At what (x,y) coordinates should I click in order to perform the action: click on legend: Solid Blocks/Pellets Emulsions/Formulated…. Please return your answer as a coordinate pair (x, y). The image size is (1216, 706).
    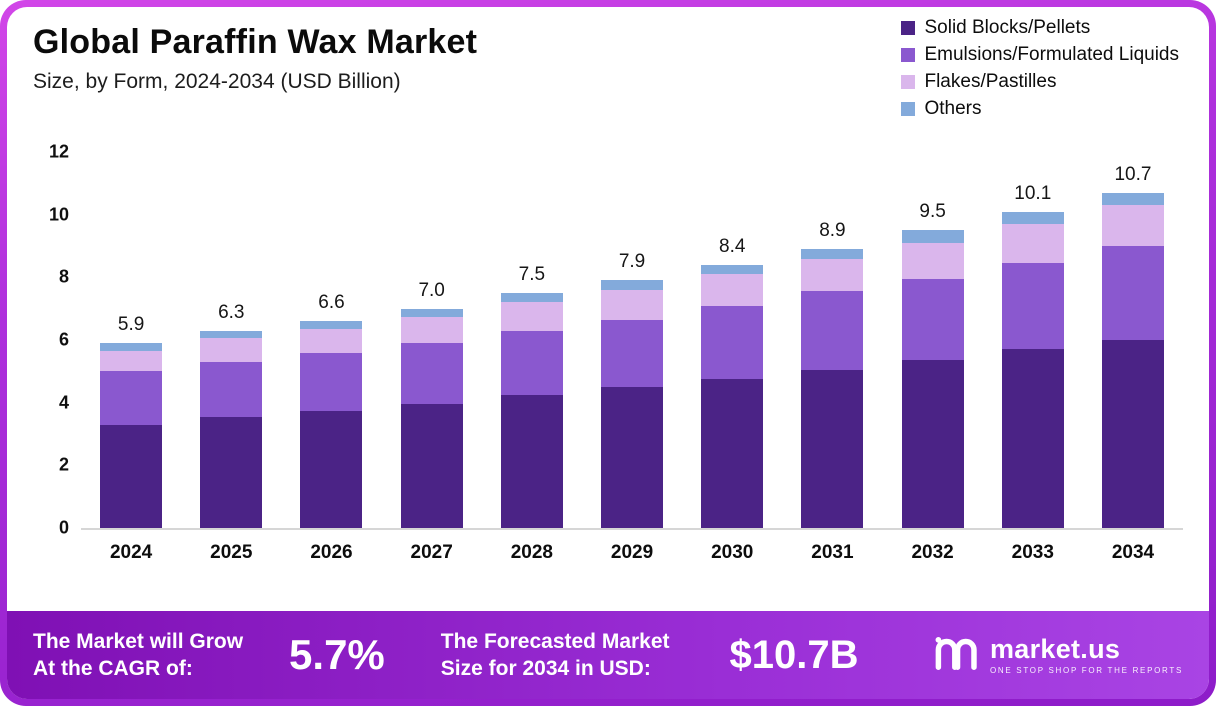
    Looking at the image, I should click on (1040, 68).